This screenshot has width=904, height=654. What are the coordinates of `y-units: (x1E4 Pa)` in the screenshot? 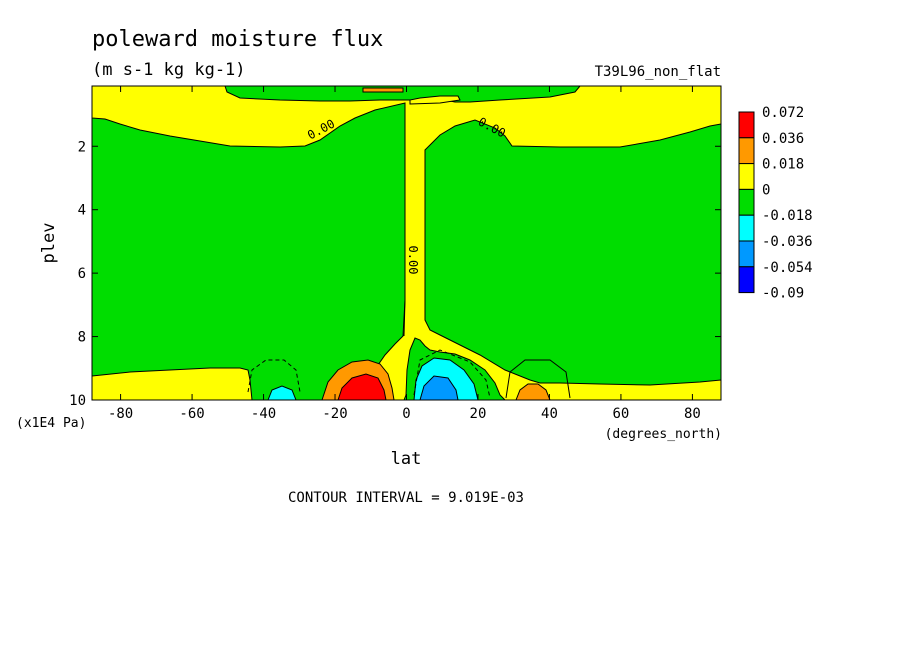 It's located at (51, 423).